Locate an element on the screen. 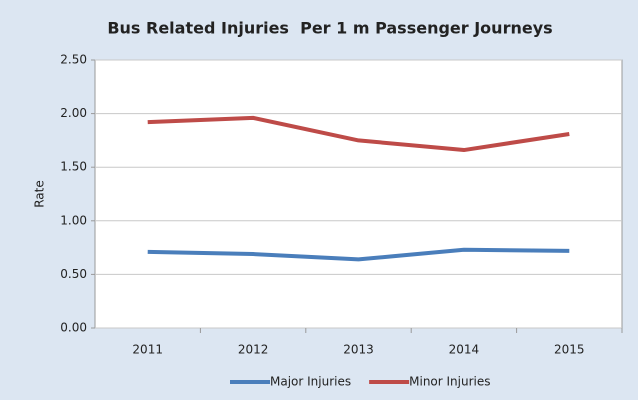  y-tick-label: 0.00 is located at coordinates (73, 328).